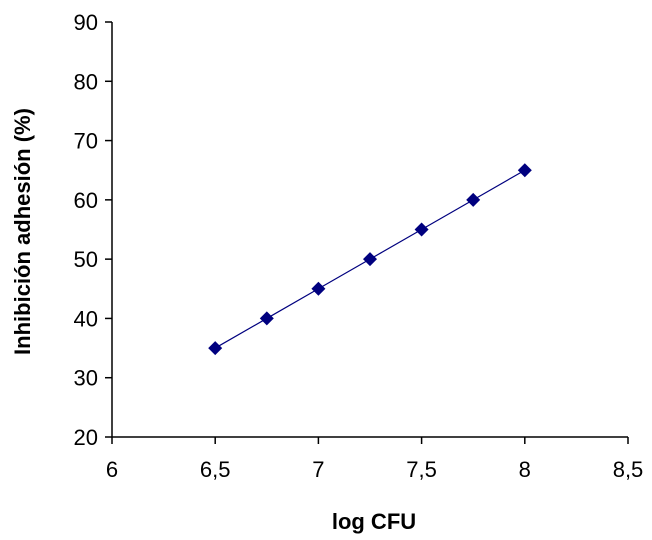 This screenshot has width=652, height=540. Describe the element at coordinates (374, 521) in the screenshot. I see `x-axis-title: log CFU` at that location.